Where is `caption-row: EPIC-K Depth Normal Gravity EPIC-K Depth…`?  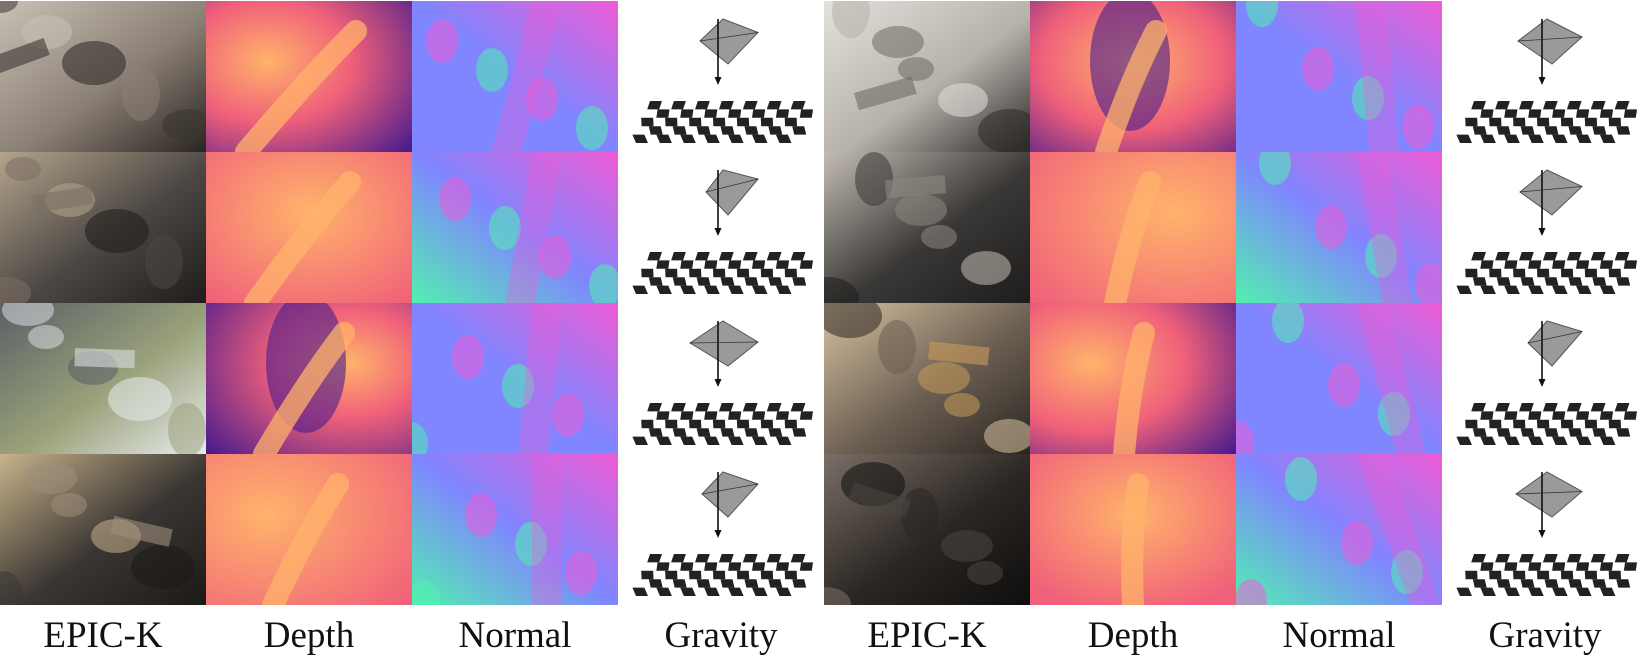 caption-row: EPIC-K Depth Normal Gravity EPIC-K Depth… is located at coordinates (824, 638).